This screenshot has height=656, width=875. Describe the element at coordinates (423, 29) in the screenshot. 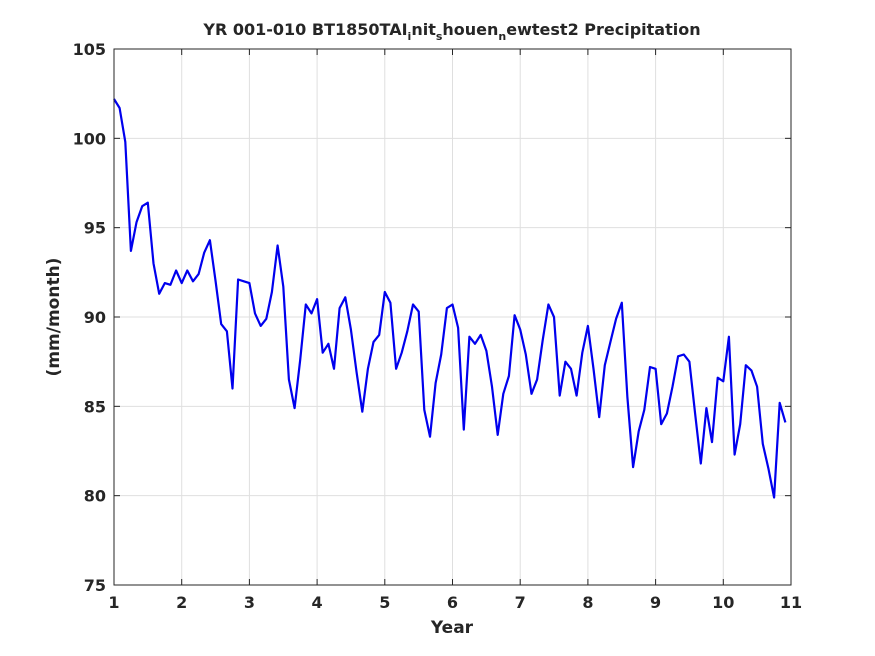

I see `title-part: nit` at that location.